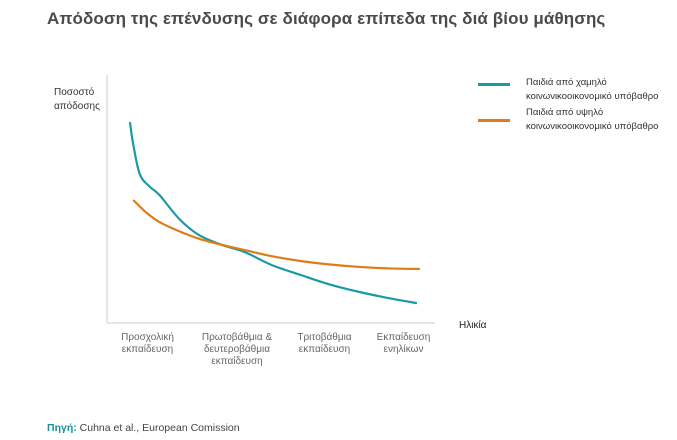 This screenshot has width=677, height=440. Describe the element at coordinates (403, 343) in the screenshot. I see `x-tick-label: Εκπαίδευση ενηλίκων` at that location.